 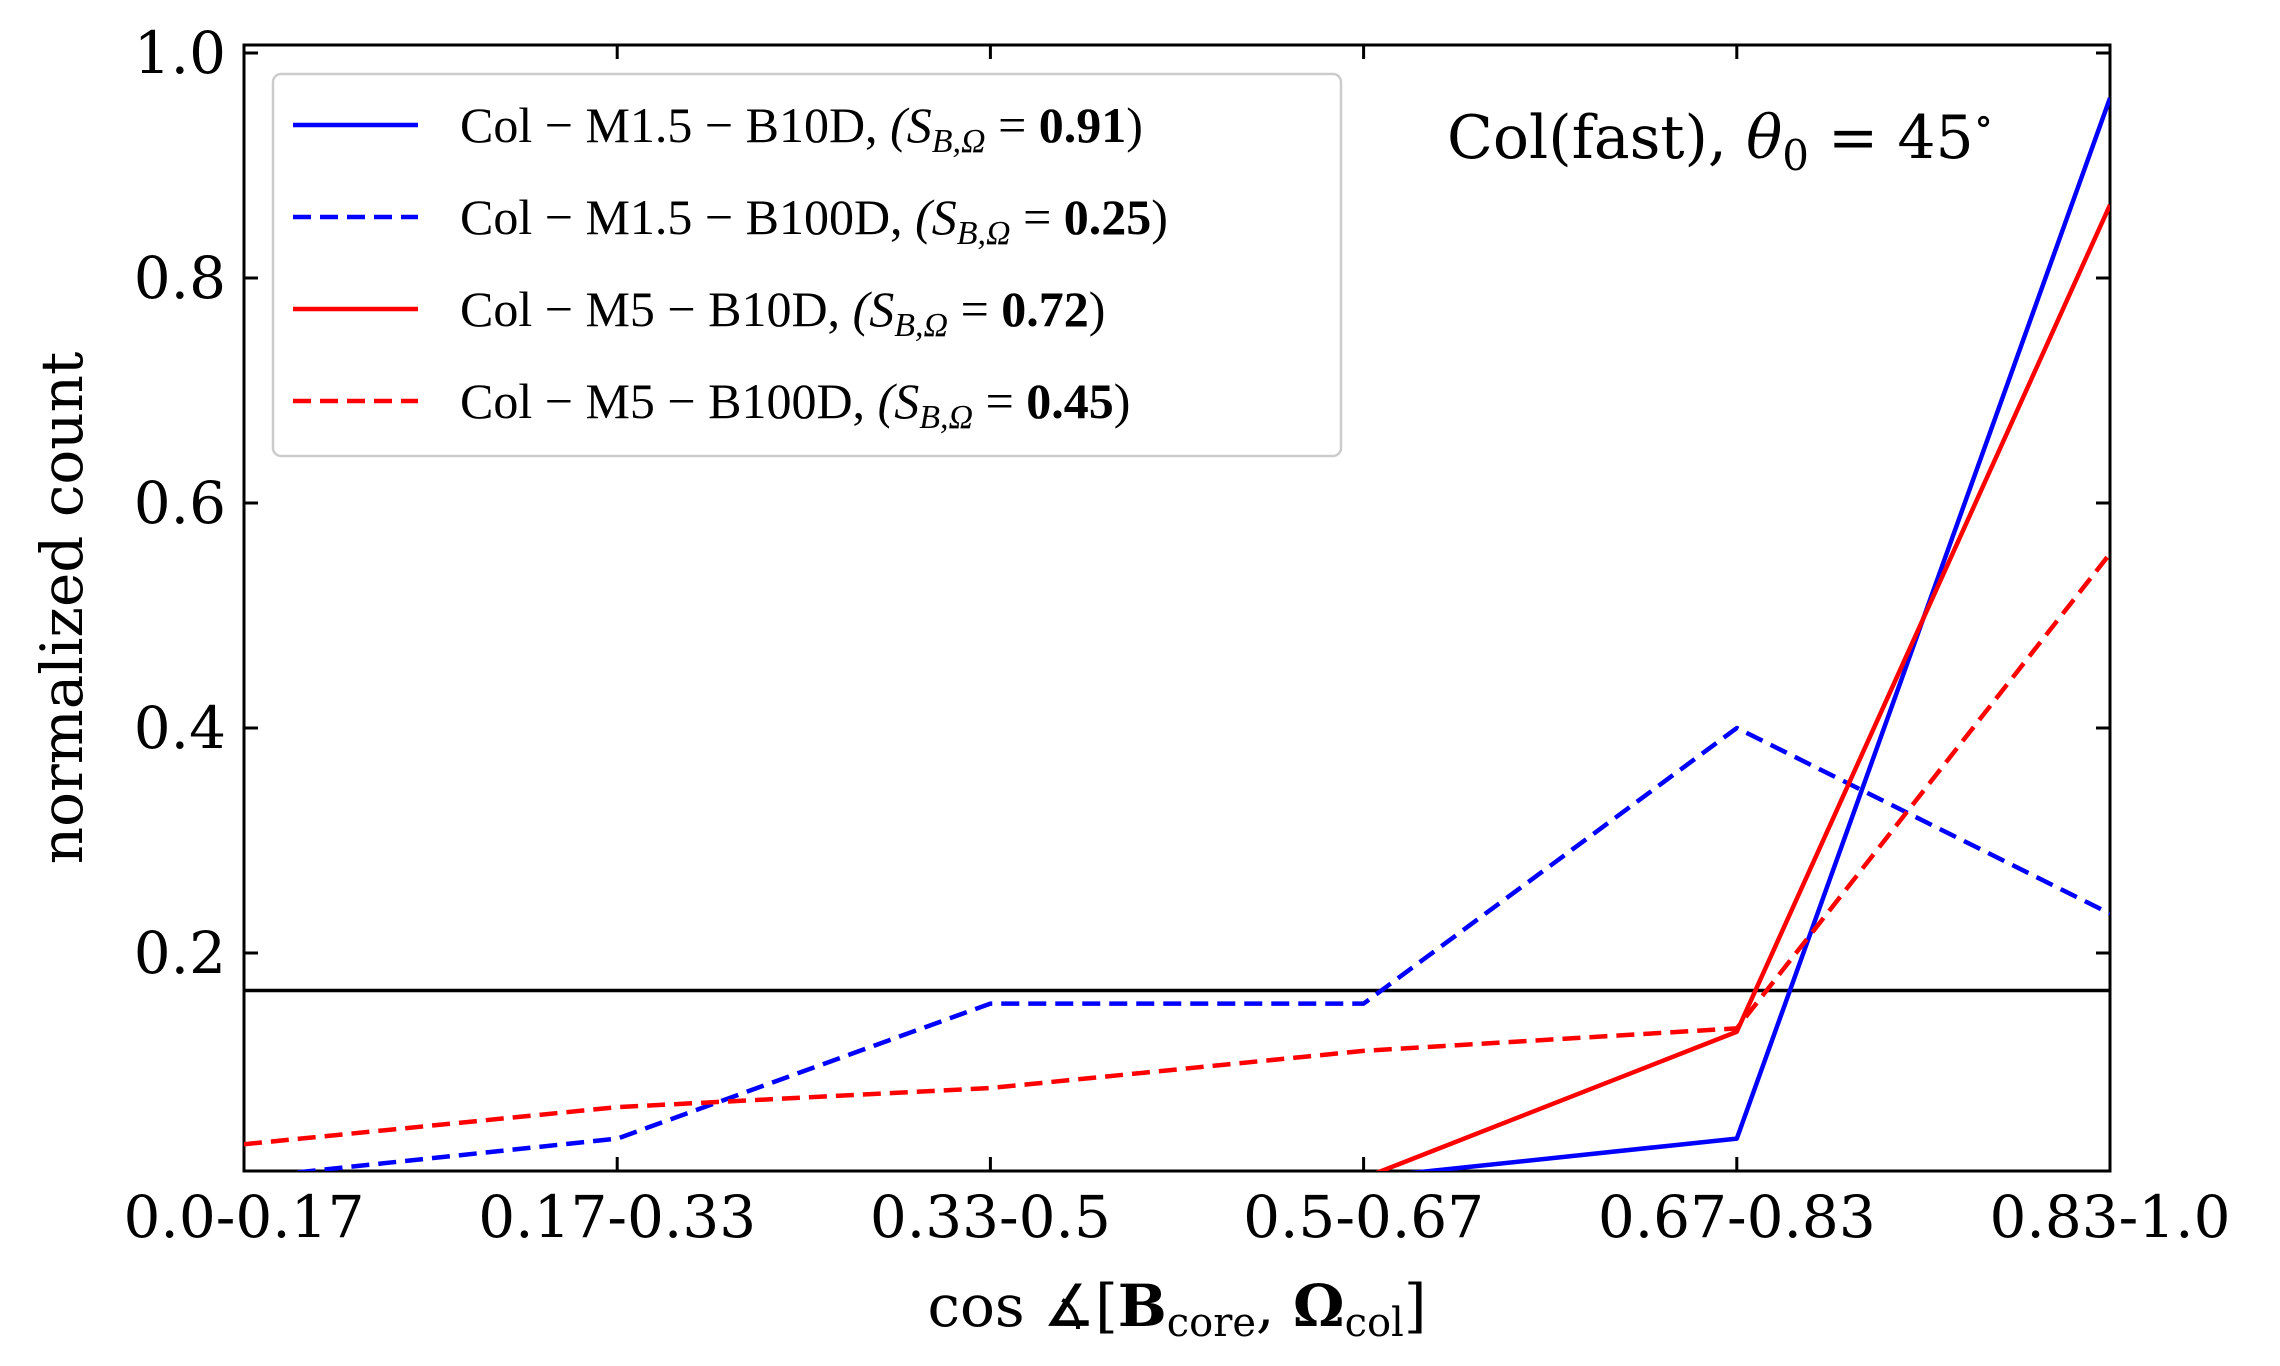 I want to click on legend-entry-3-part-4: 0.45, so click(x=1070, y=401).